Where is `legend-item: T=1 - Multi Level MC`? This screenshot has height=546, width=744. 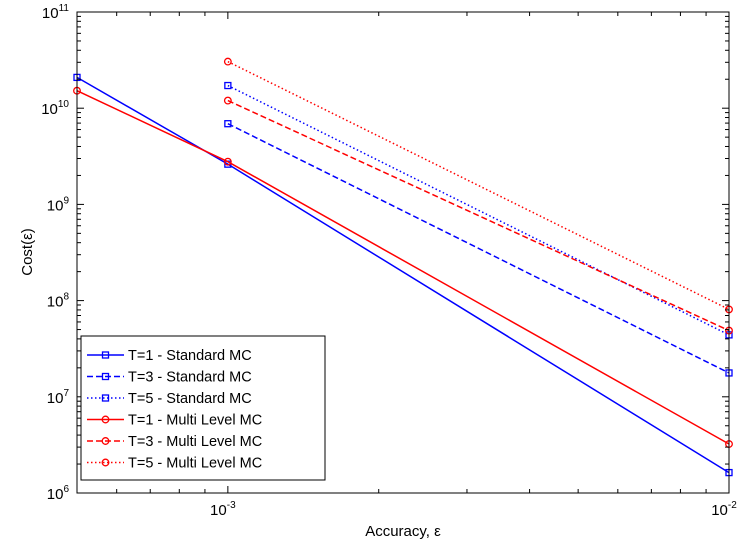
legend-item: T=1 - Multi Level MC is located at coordinates (174, 421).